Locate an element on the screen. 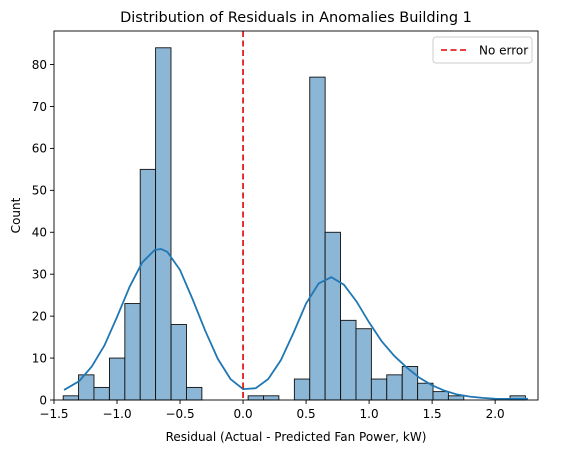 The image size is (563, 453). x-tick-label: −1.0 is located at coordinates (116, 414).